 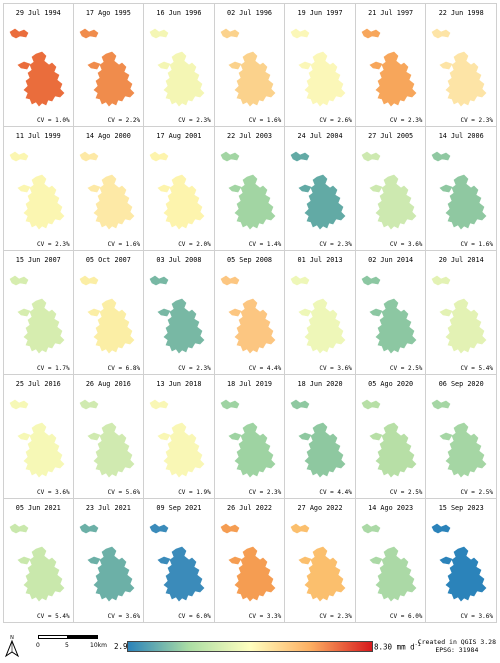 I want to click on map-panel: 03 Jul 2008 CV = 2.3%, so click(x=179, y=313).